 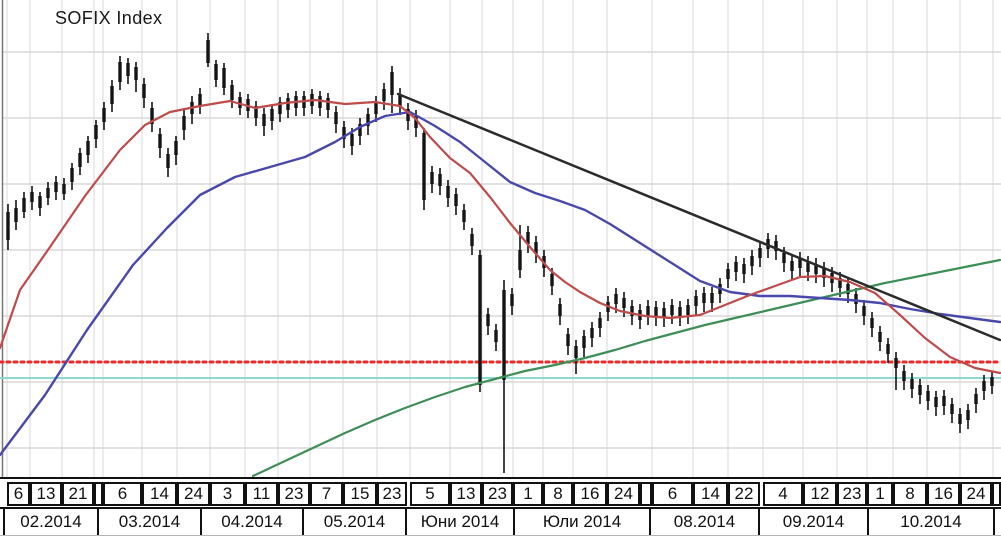 I want to click on x-axis-day-tick: 4, so click(x=783, y=494).